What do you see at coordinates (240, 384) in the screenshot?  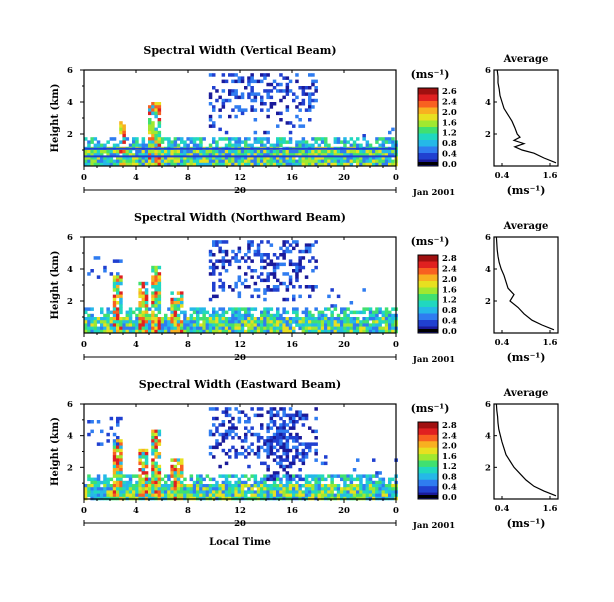 I see `panel-title: Spectral Width (Eastward Beam)` at bounding box center [240, 384].